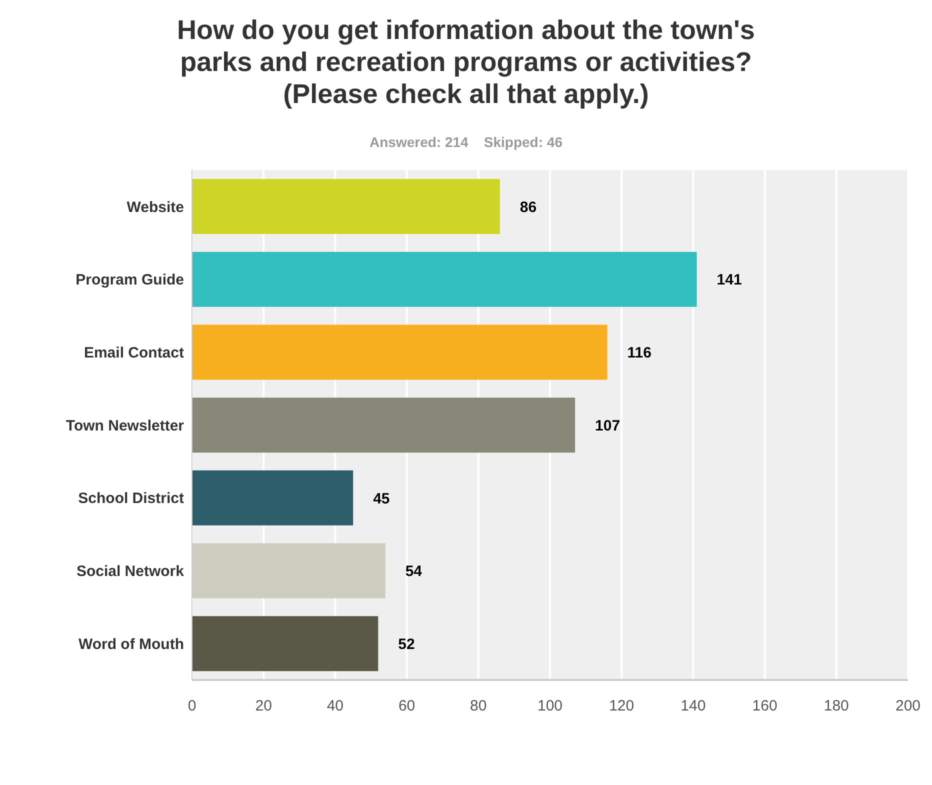 The width and height of the screenshot is (932, 785). I want to click on x-tick-label: 40, so click(335, 706).